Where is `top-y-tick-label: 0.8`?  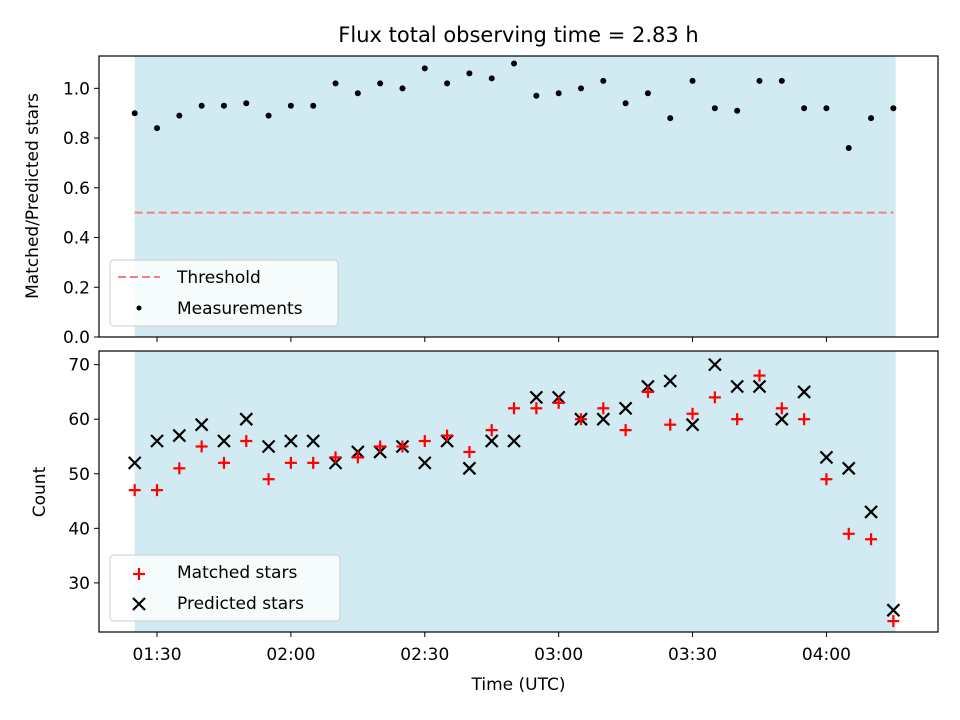 top-y-tick-label: 0.8 is located at coordinates (76, 139).